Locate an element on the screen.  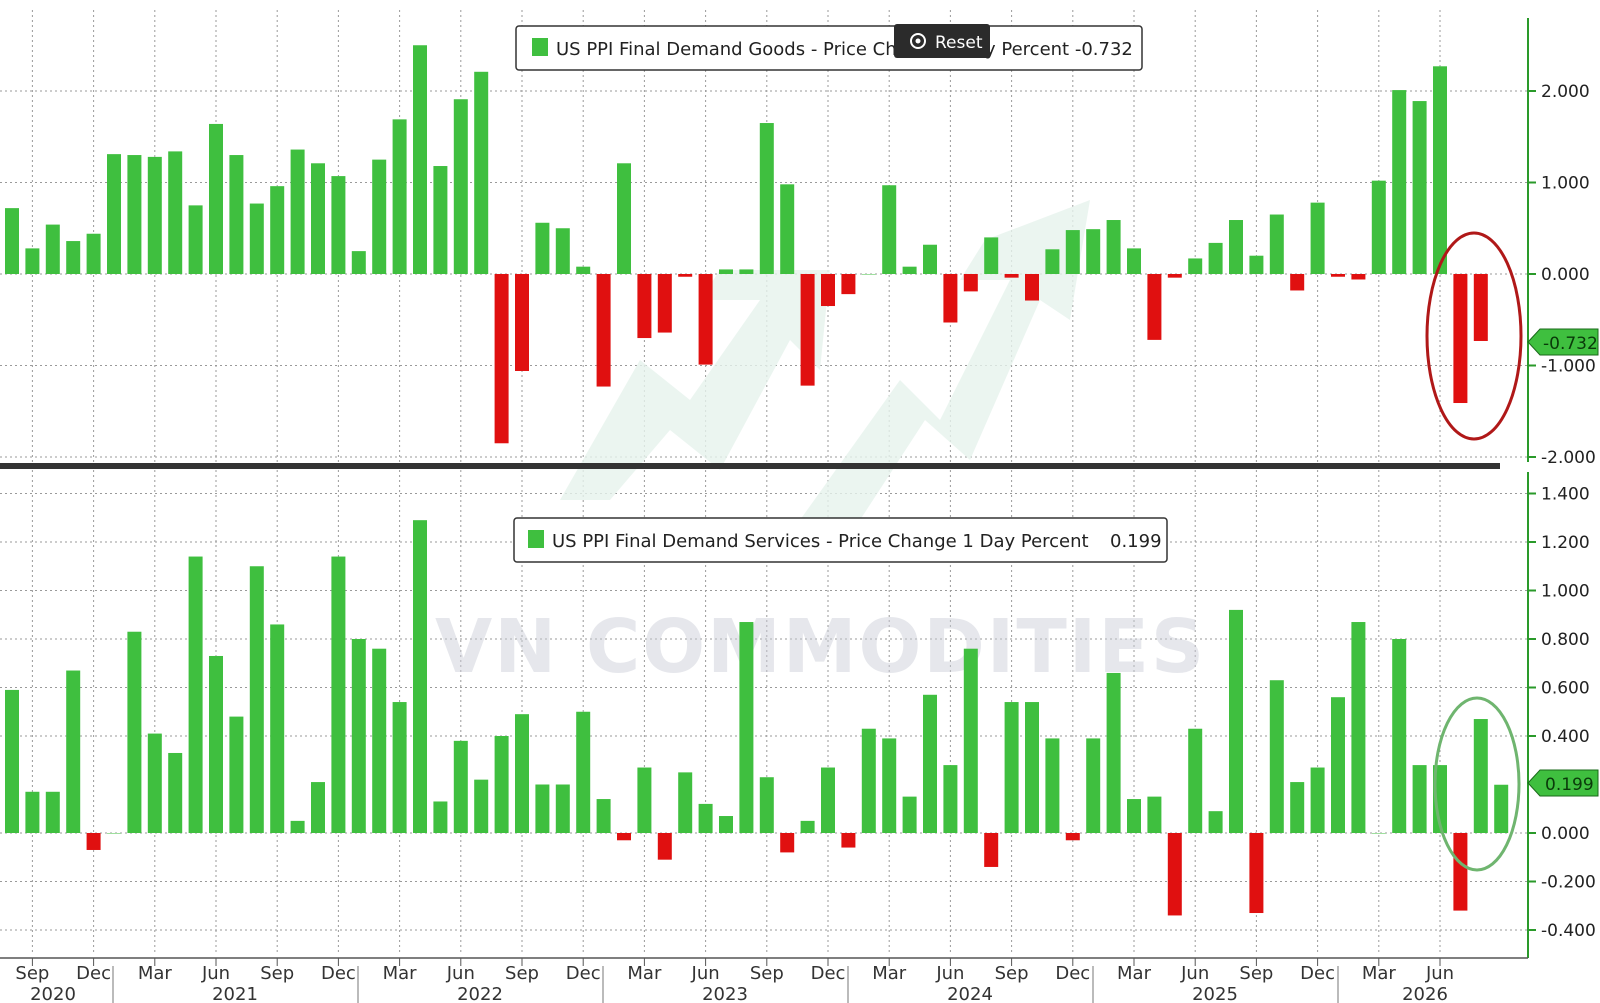
x-year-label: 2024 is located at coordinates (970, 993).